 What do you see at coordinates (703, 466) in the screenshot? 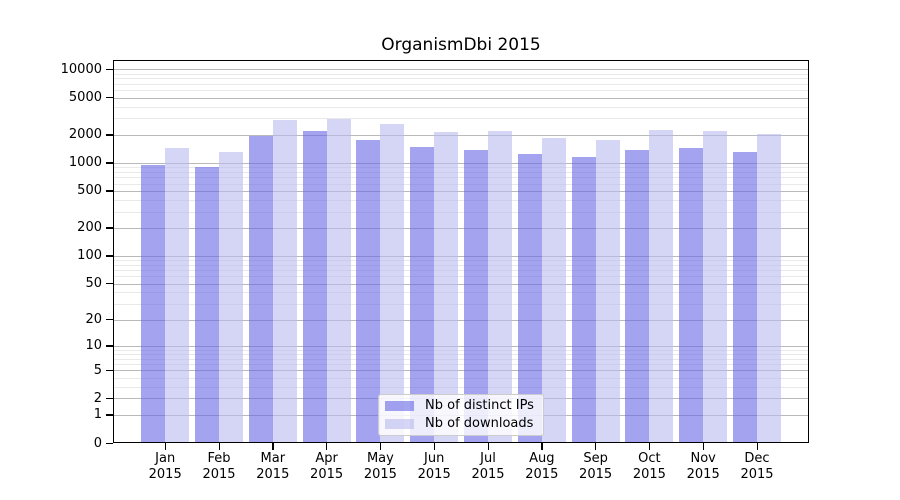
I see `x-tick-label-nov: Nov 2015` at bounding box center [703, 466].